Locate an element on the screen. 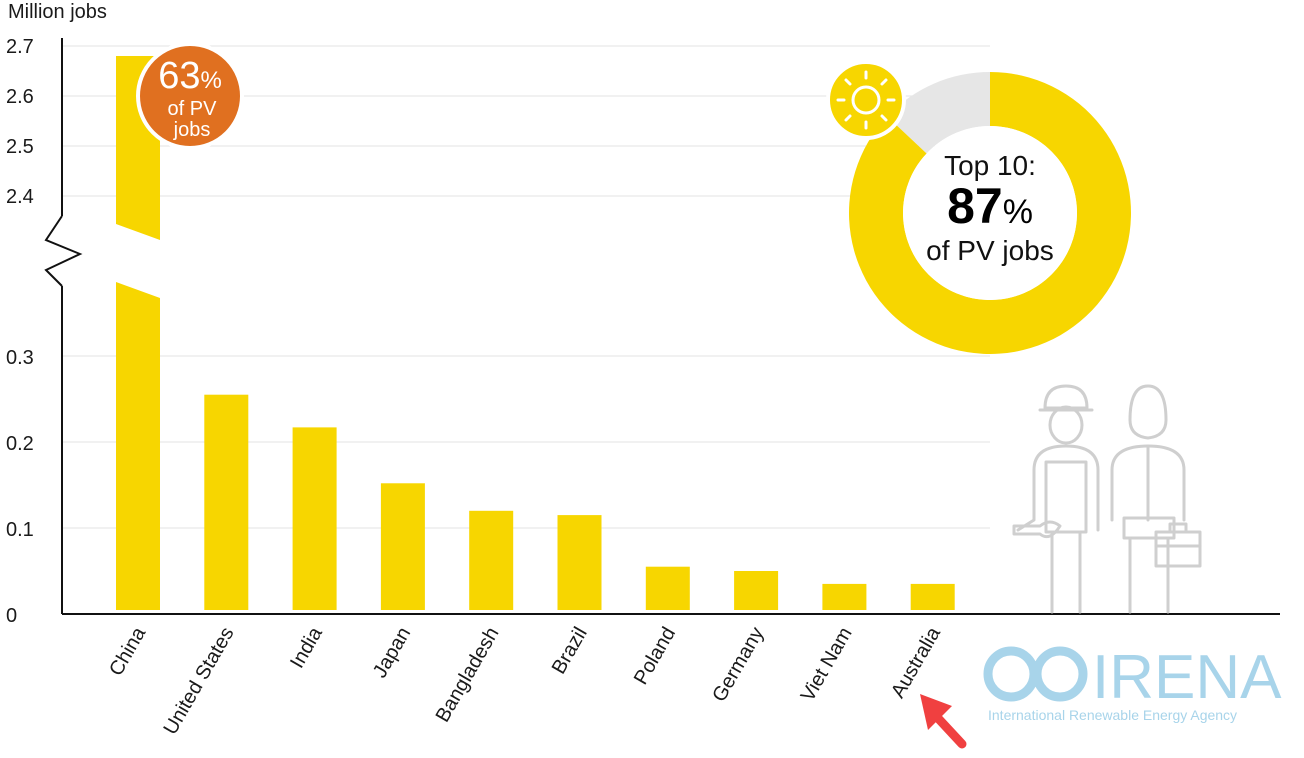 The width and height of the screenshot is (1304, 758). donut-caption: of PV jobs is located at coordinates (990, 250).